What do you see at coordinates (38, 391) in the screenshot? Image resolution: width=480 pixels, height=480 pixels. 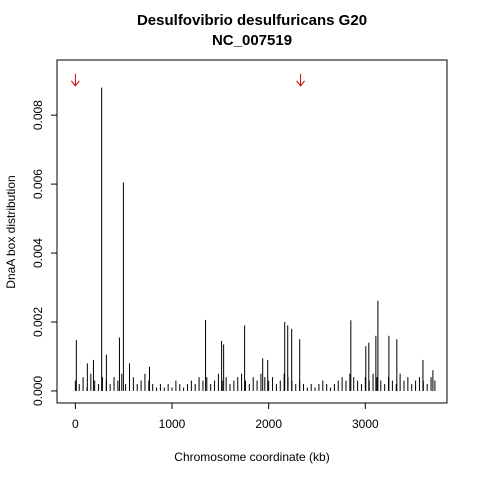 I see `y-tick-label: 0.000` at bounding box center [38, 391].